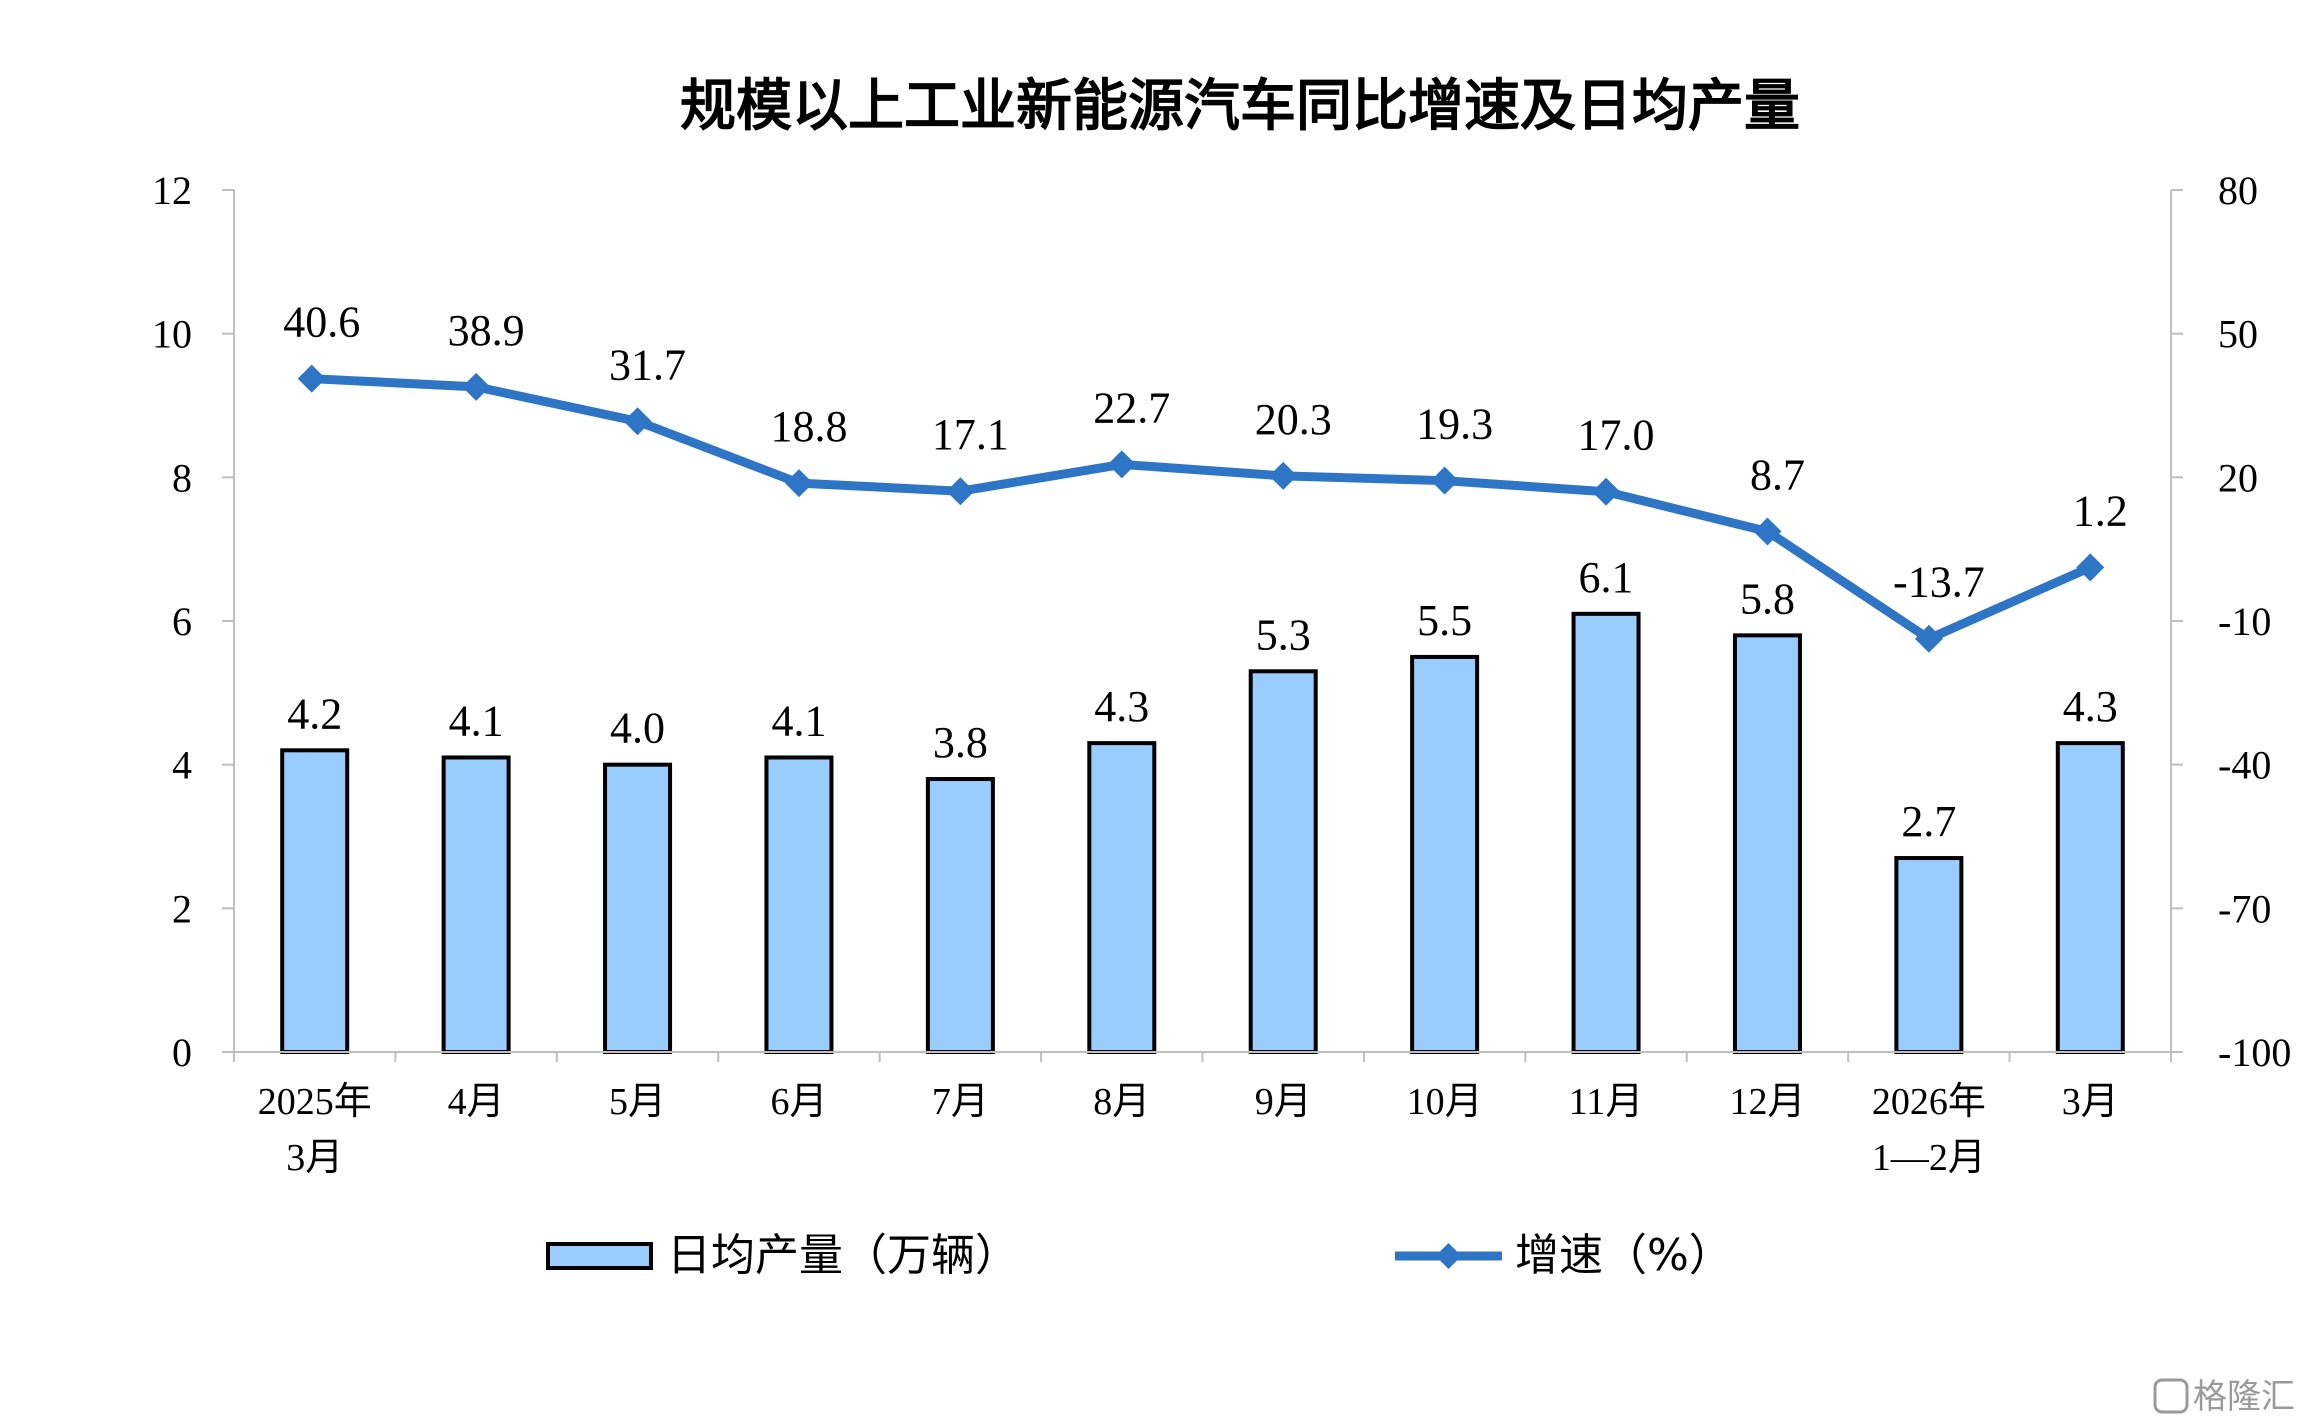  What do you see at coordinates (2244, 908) in the screenshot?
I see `right-tick-label: -70` at bounding box center [2244, 908].